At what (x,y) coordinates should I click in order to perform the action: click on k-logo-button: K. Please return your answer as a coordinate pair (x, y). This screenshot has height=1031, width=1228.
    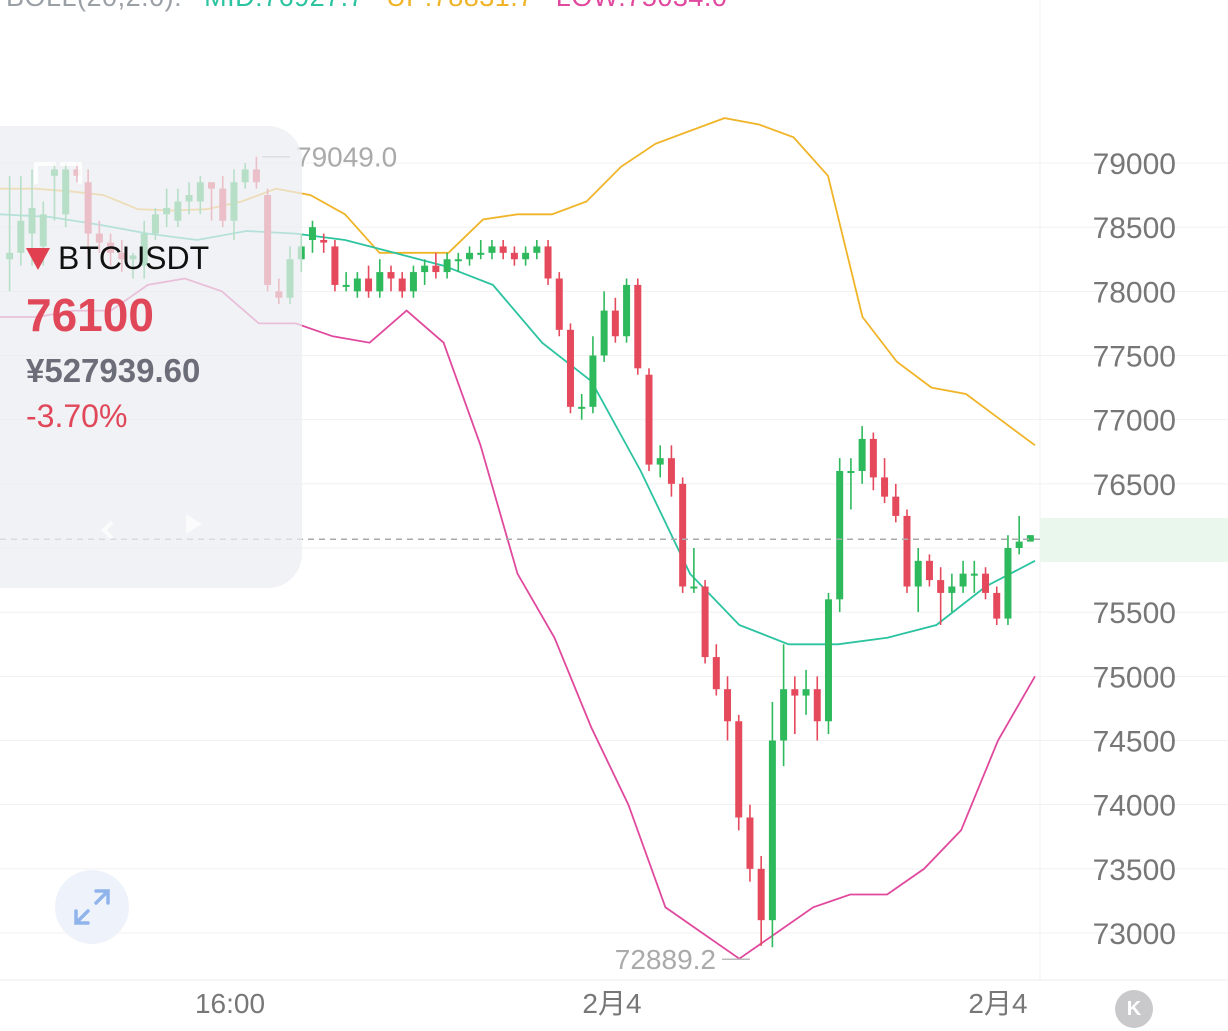
    Looking at the image, I should click on (1134, 1009).